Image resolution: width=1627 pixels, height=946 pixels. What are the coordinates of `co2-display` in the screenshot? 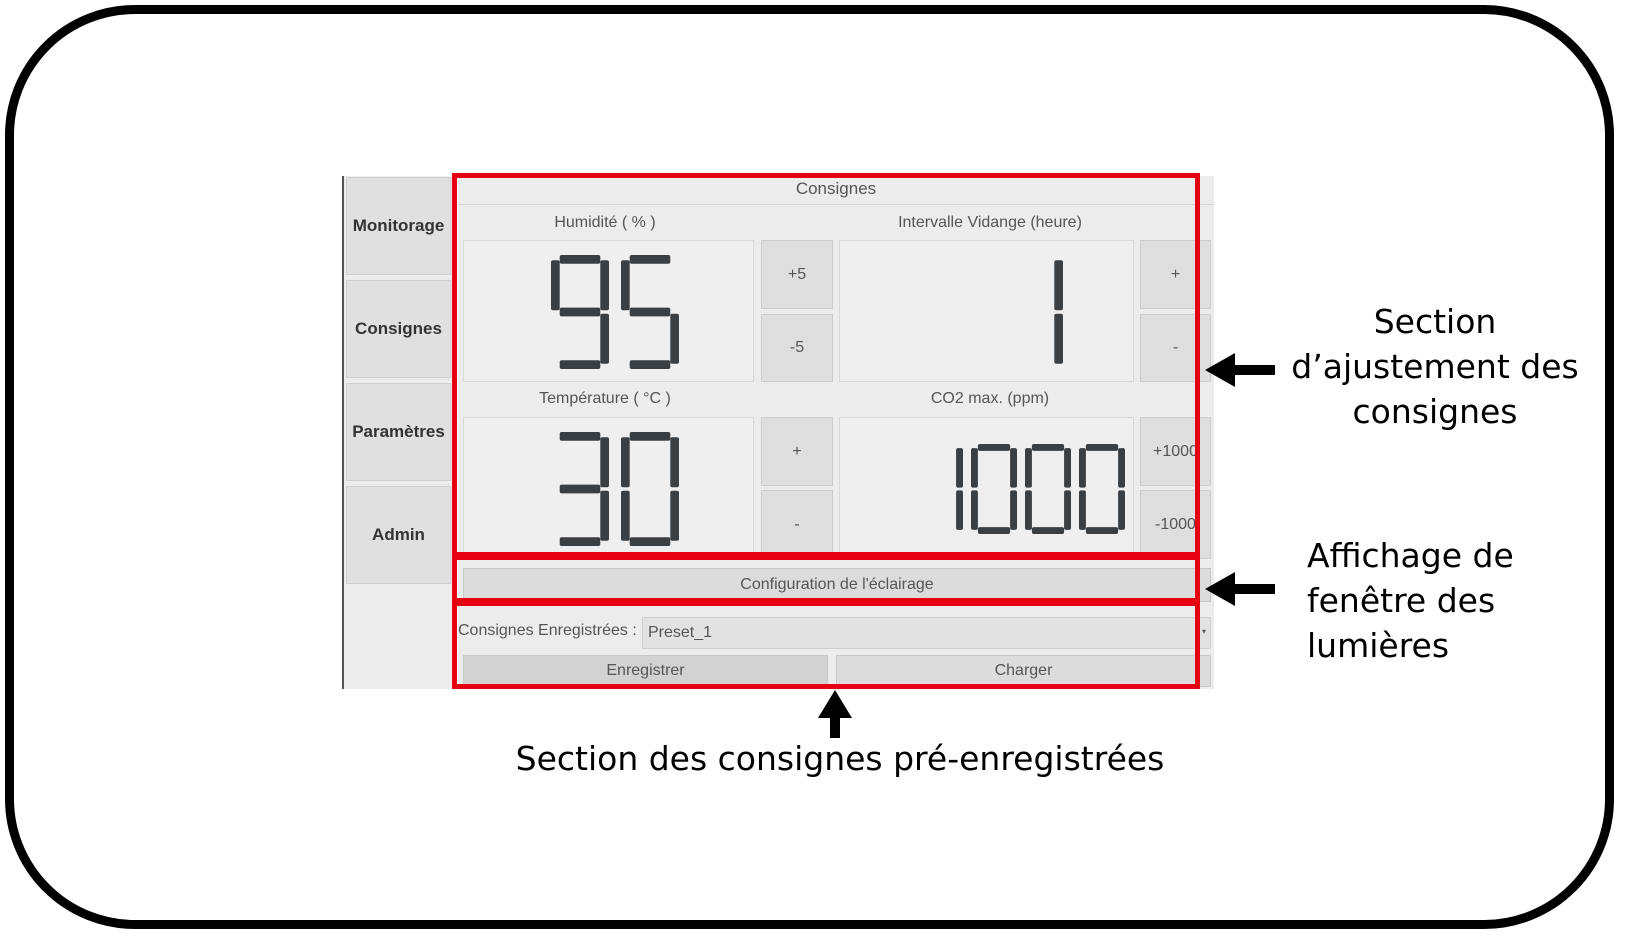 It's located at (986, 488).